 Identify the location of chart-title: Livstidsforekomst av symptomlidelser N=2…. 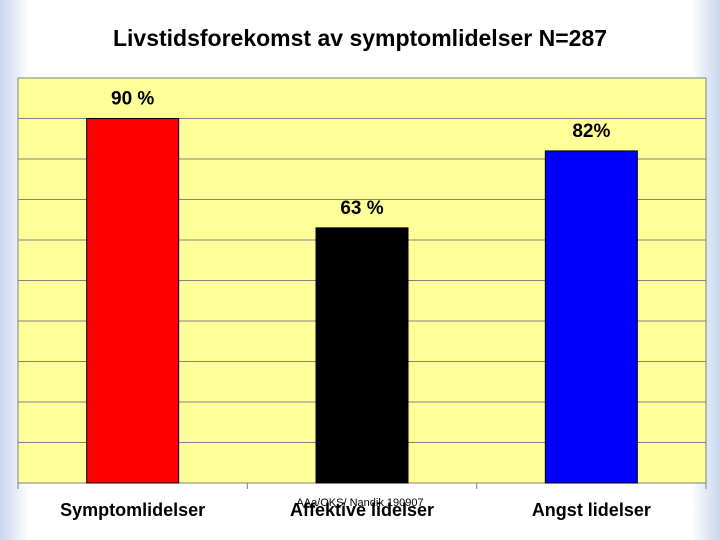
(360, 38).